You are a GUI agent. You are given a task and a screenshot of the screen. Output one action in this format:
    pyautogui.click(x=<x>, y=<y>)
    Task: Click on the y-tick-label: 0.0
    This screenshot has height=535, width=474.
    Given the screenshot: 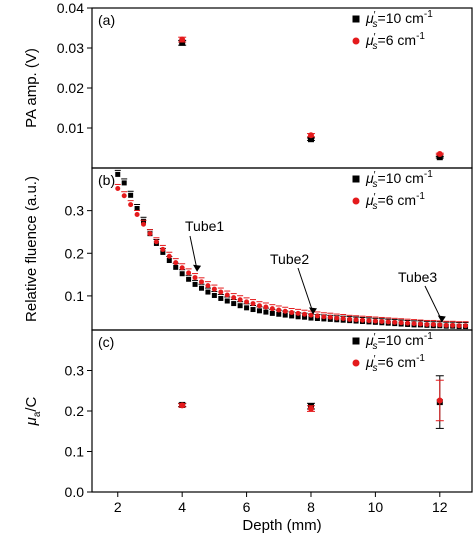 What is the action you would take?
    pyautogui.click(x=75, y=492)
    